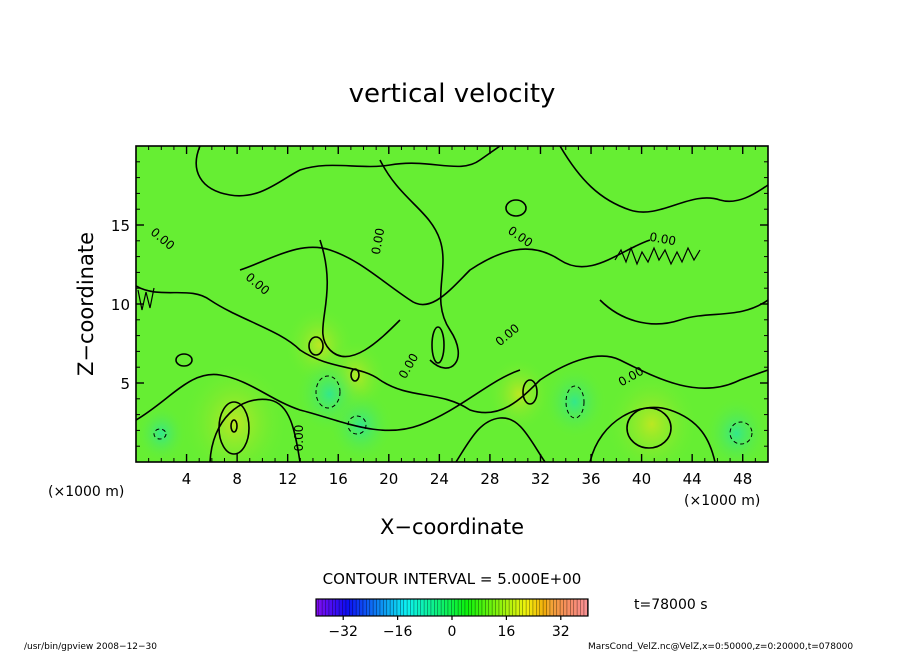  What do you see at coordinates (287, 479) in the screenshot?
I see `x-tick-label: 12` at bounding box center [287, 479].